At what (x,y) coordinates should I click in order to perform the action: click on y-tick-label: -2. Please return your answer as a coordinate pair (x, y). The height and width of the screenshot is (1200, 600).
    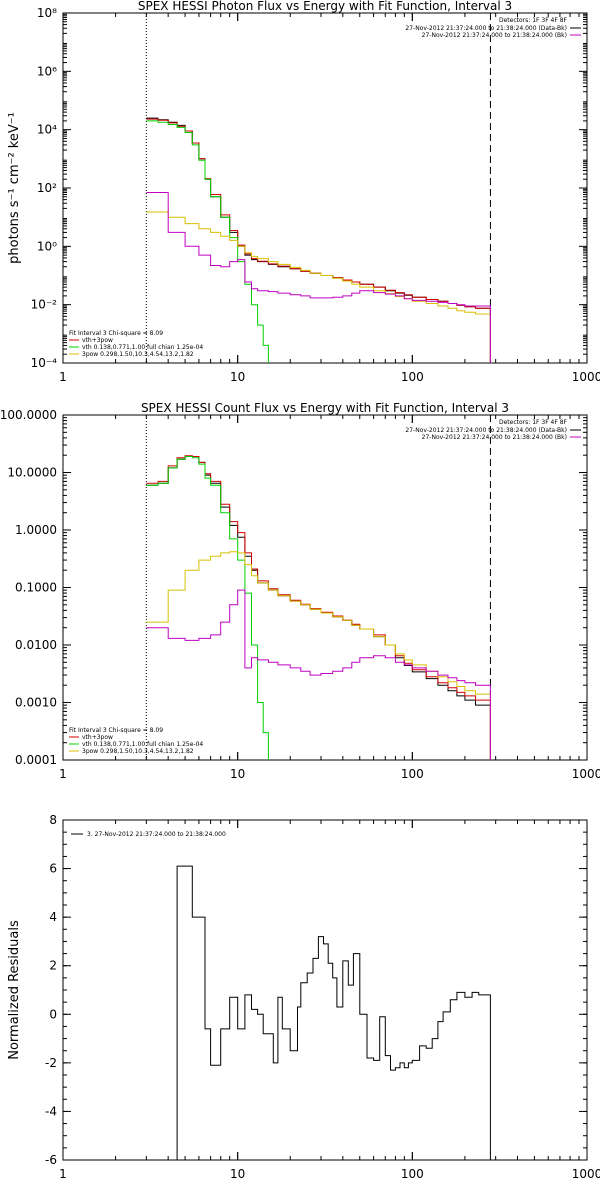
    Looking at the image, I should click on (51, 1063).